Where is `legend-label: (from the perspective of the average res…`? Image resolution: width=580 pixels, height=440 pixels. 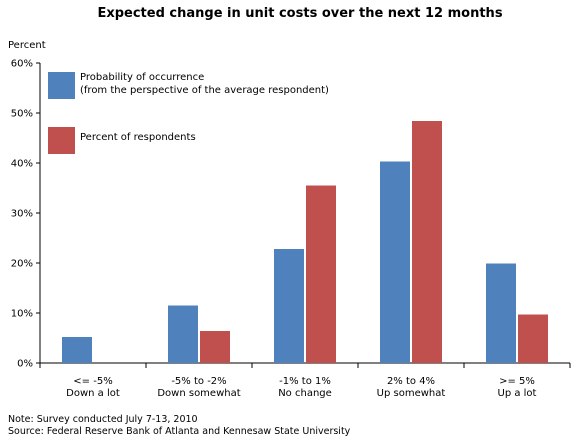 legend-label: (from the perspective of the average res… is located at coordinates (204, 90).